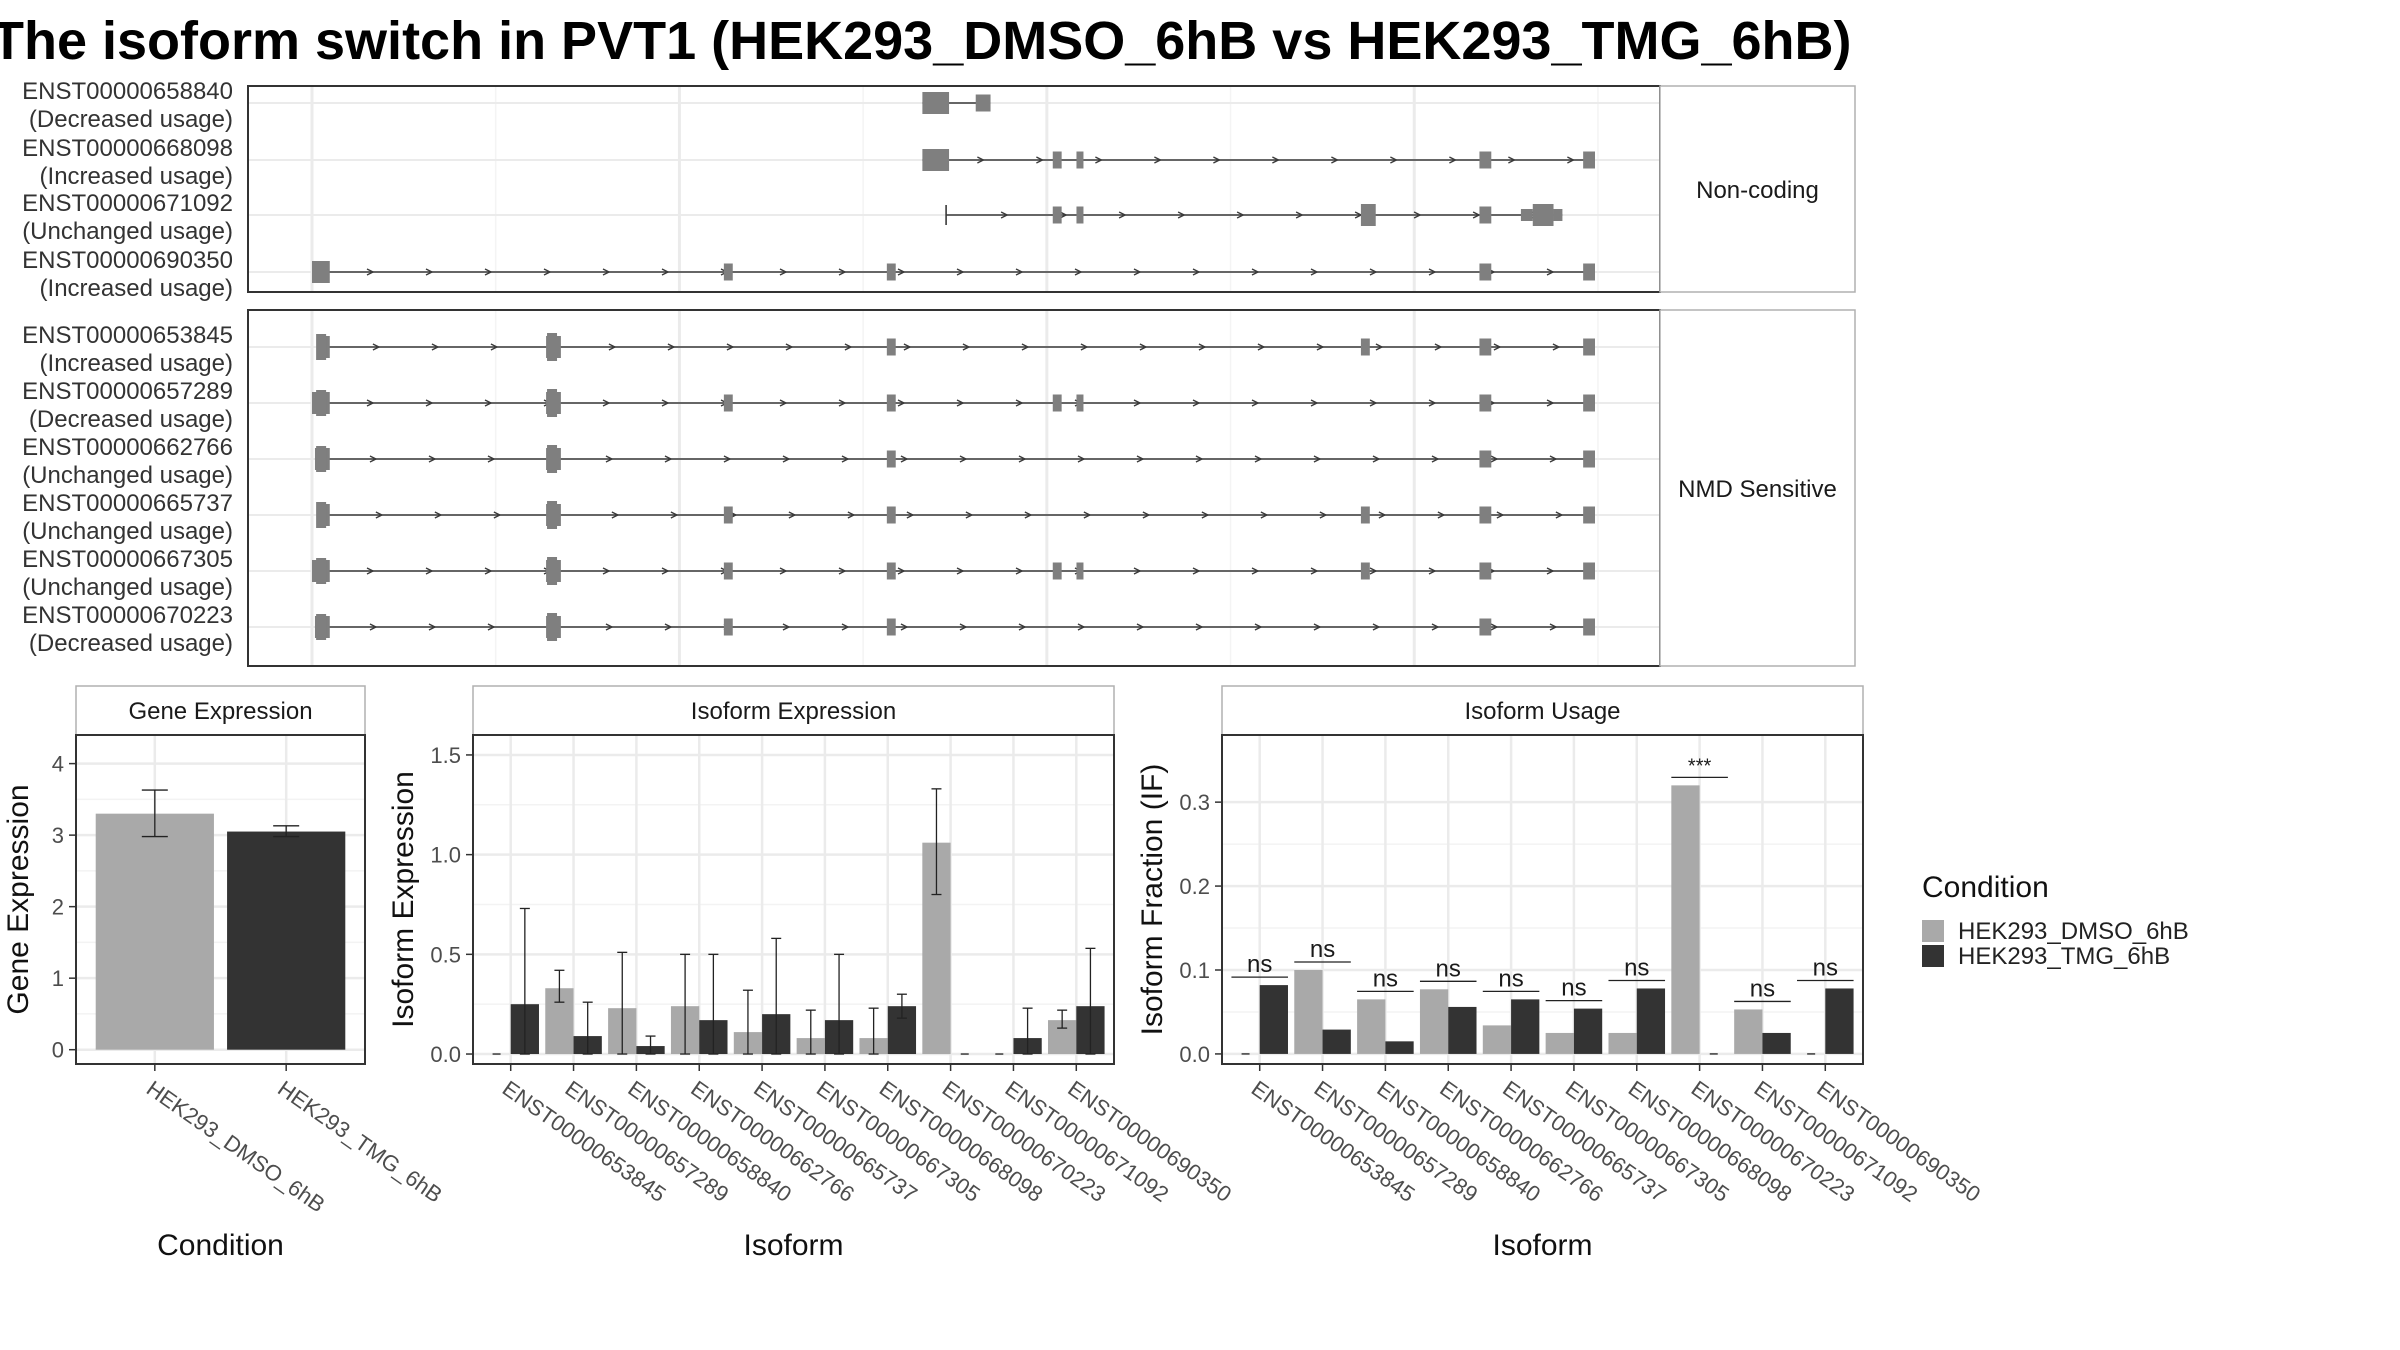  I want to click on transcript-id-label: ENST00000690350, so click(127, 260).